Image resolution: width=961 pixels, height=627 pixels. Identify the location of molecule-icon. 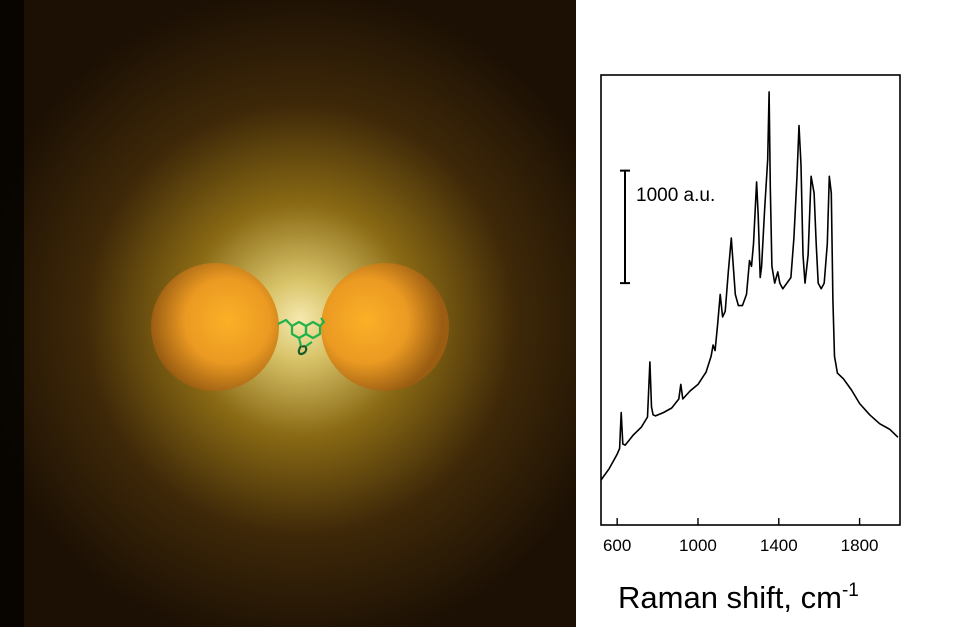
(301, 336).